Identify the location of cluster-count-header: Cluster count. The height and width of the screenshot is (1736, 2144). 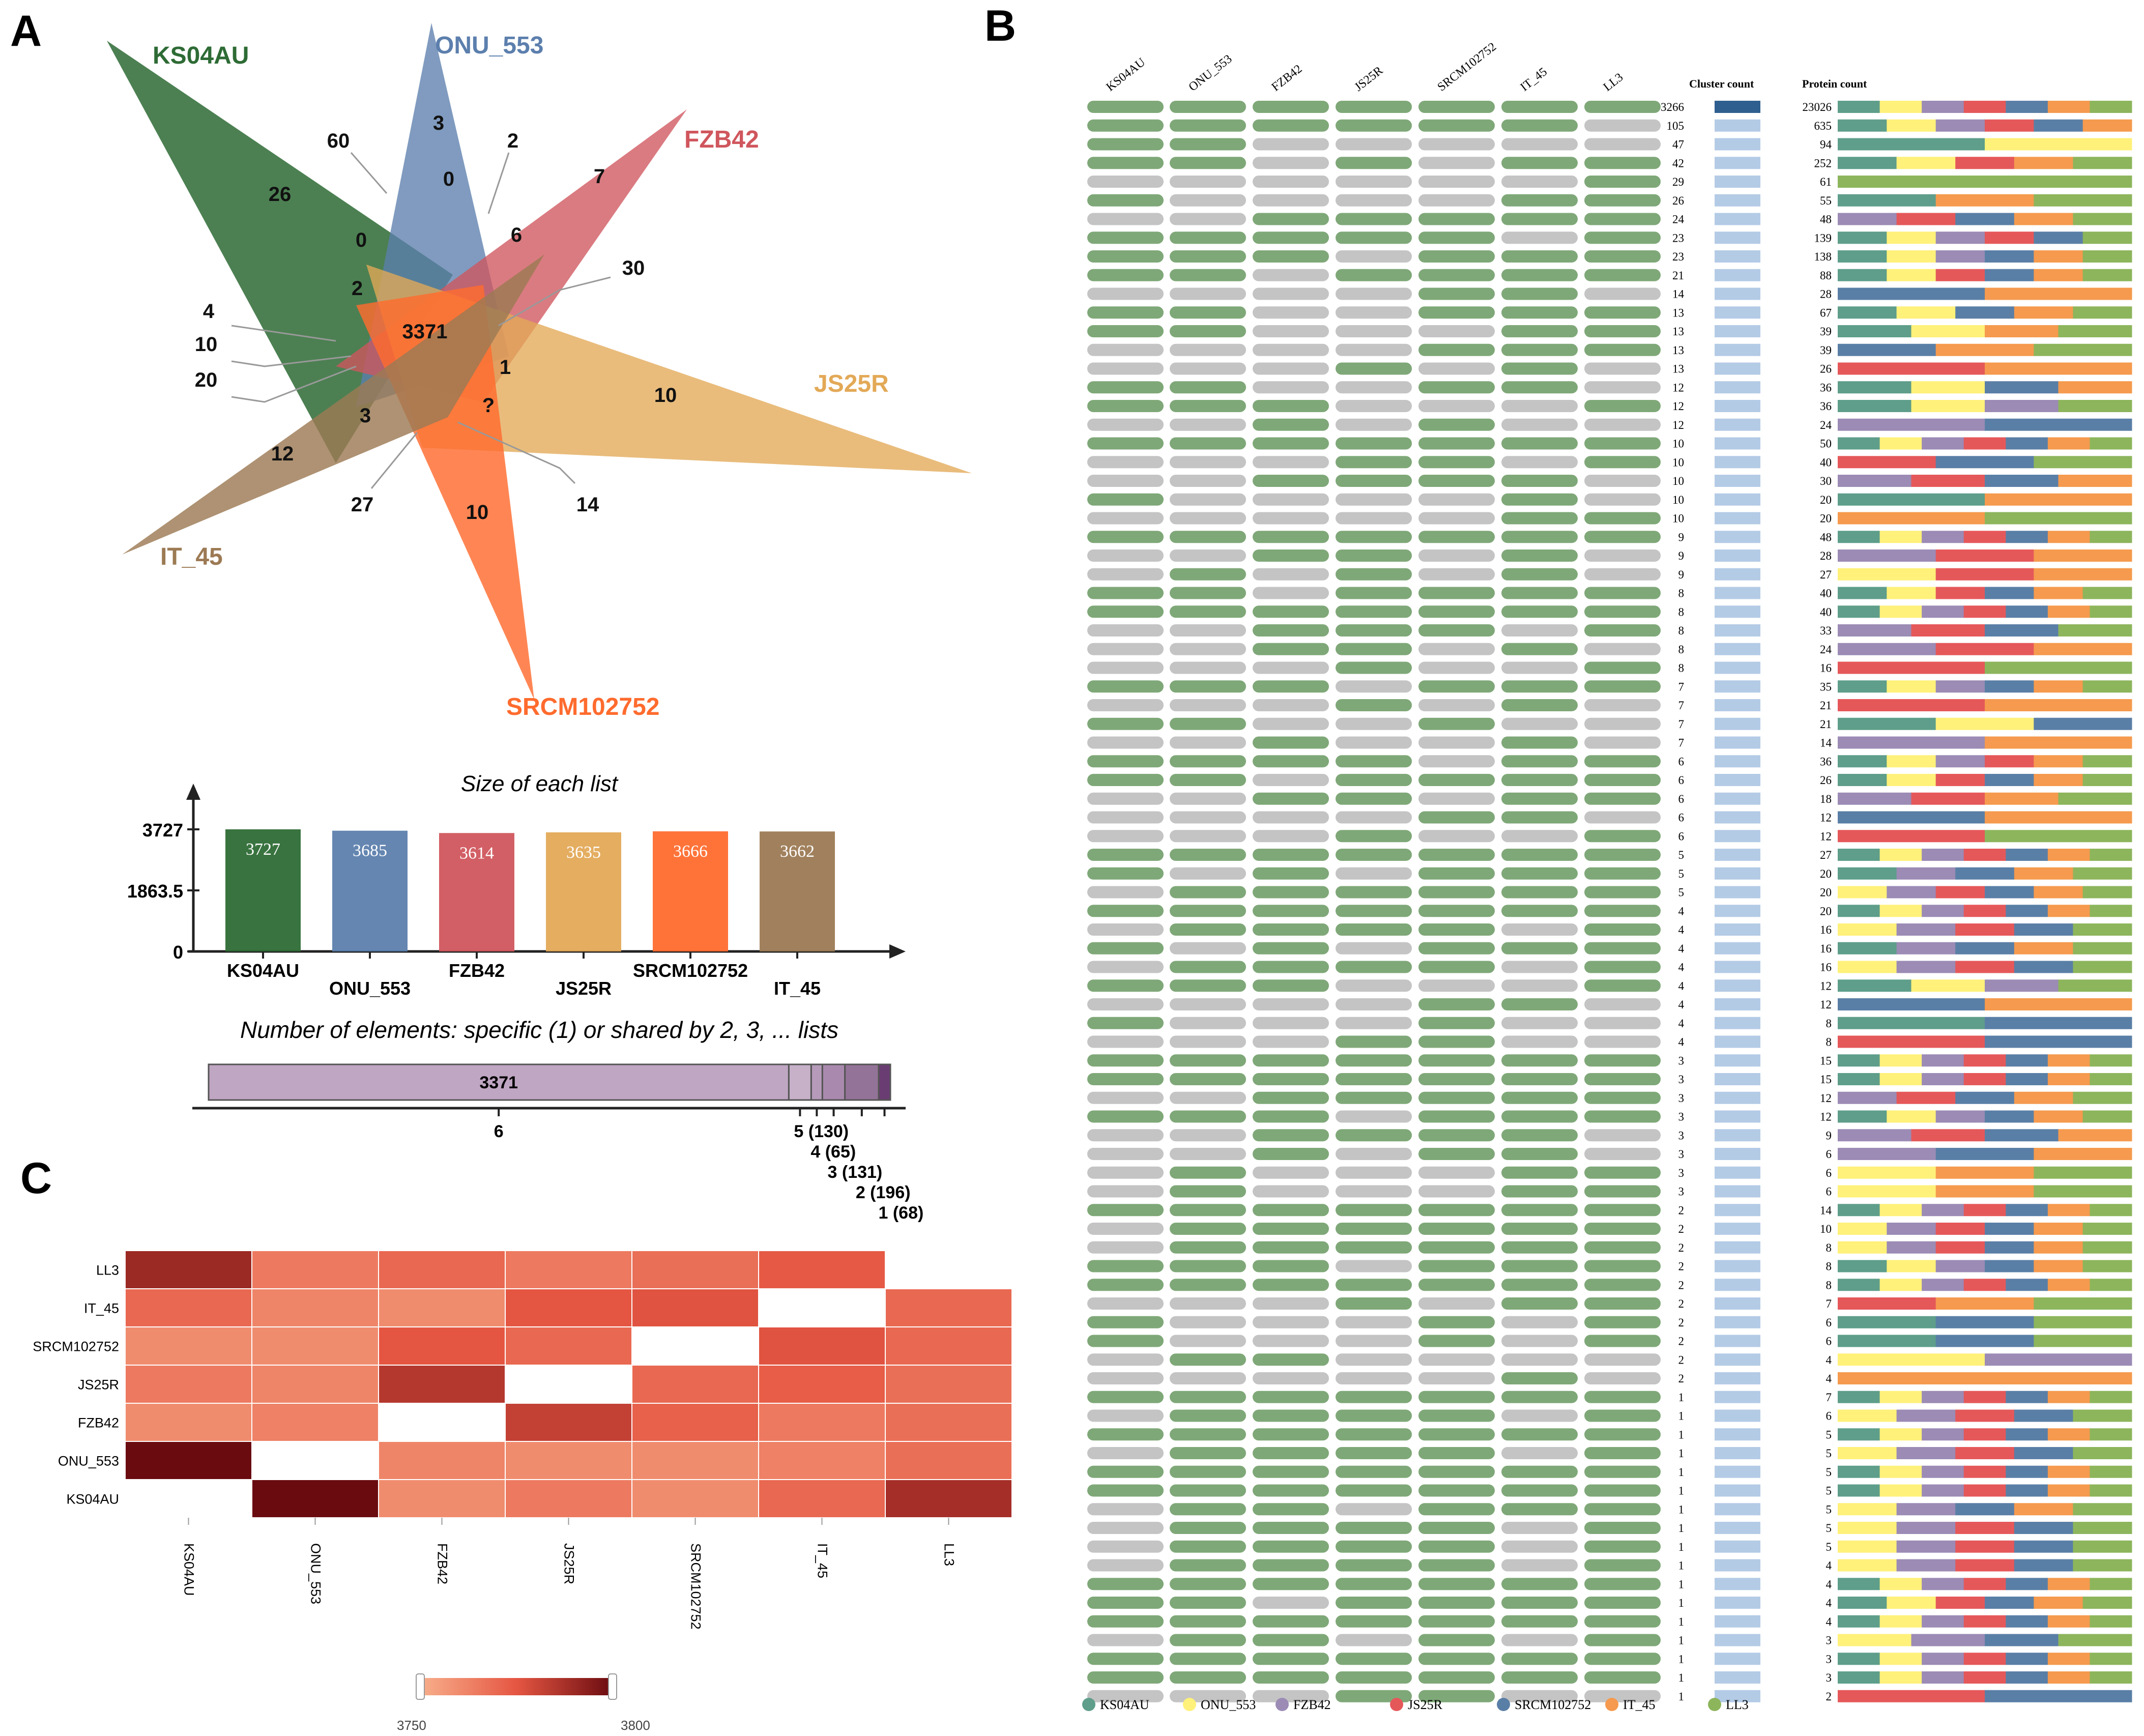
(1721, 83).